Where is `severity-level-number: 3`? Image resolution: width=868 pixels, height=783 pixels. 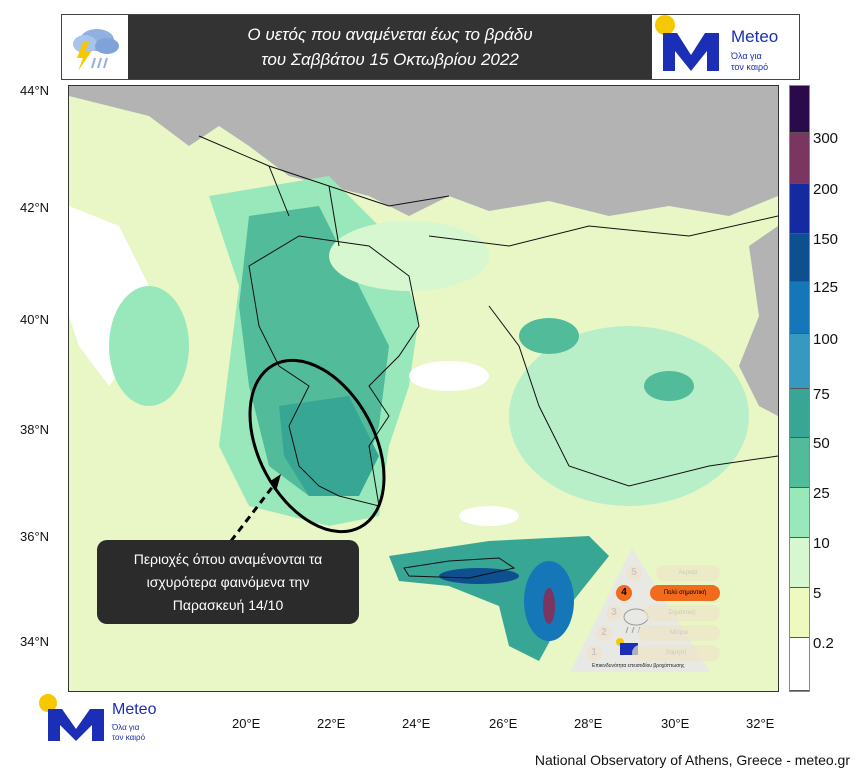 severity-level-number: 3 is located at coordinates (614, 613).